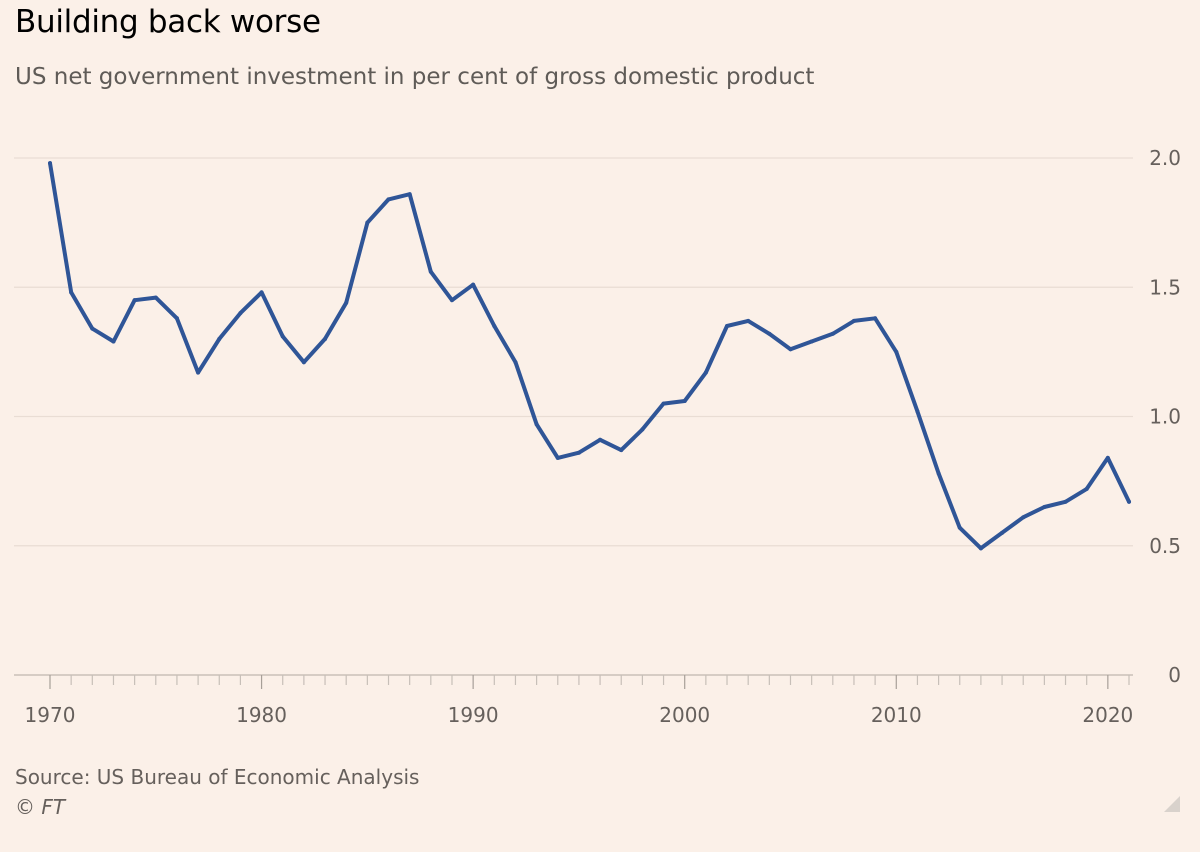 The image size is (1200, 852). I want to click on y-tick-label: 0, so click(1174, 675).